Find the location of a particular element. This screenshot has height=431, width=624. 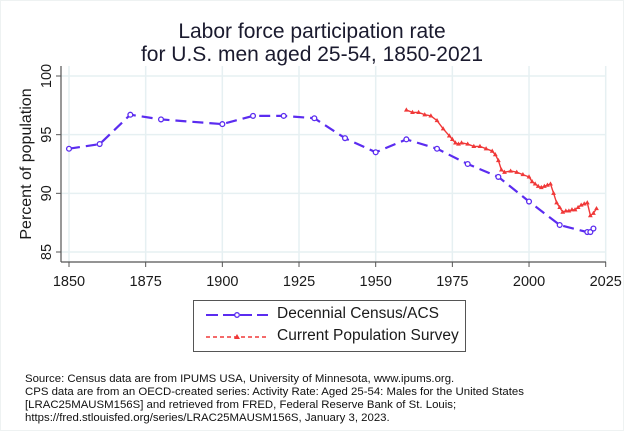

y-tick-label: 95 is located at coordinates (47, 135).